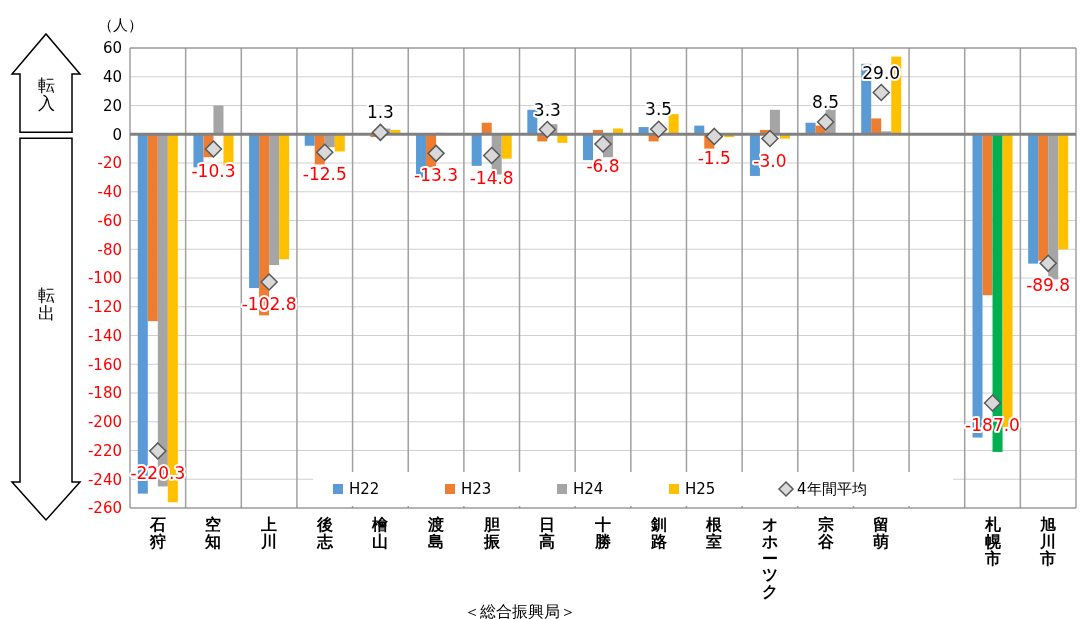 This screenshot has height=619, width=1088. What do you see at coordinates (436, 175) in the screenshot?
I see `data-label: -13.3` at bounding box center [436, 175].